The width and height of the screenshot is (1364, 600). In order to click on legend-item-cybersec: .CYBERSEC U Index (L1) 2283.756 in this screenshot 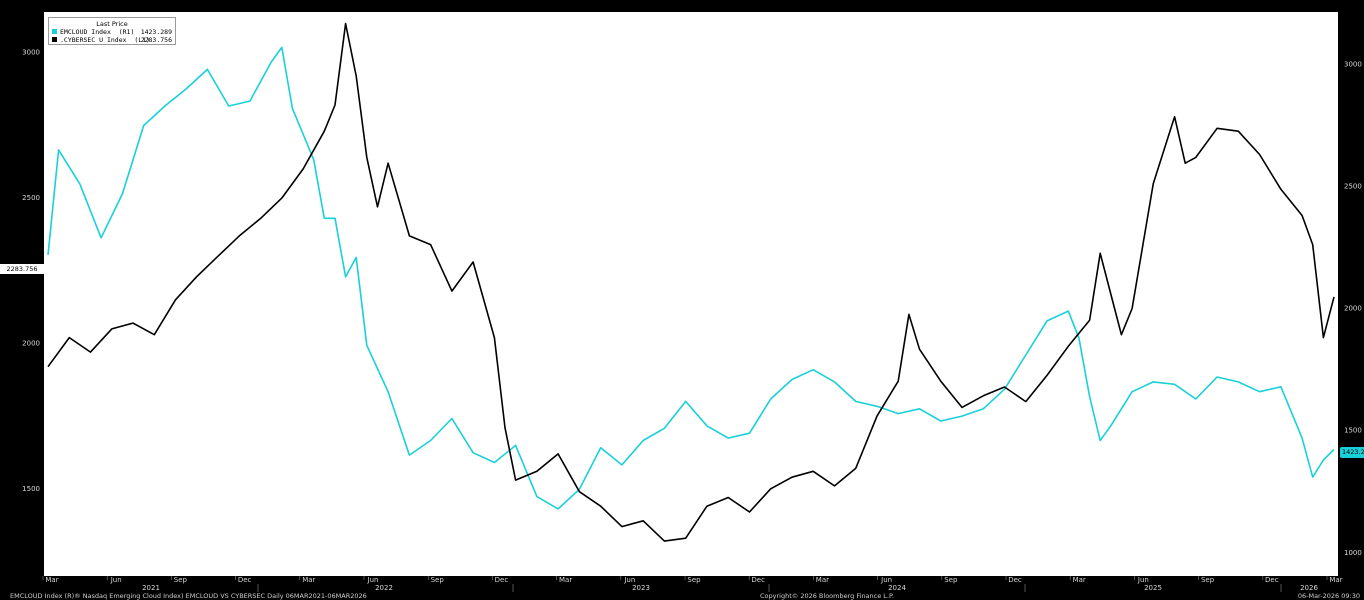, I will do `click(112, 40)`.